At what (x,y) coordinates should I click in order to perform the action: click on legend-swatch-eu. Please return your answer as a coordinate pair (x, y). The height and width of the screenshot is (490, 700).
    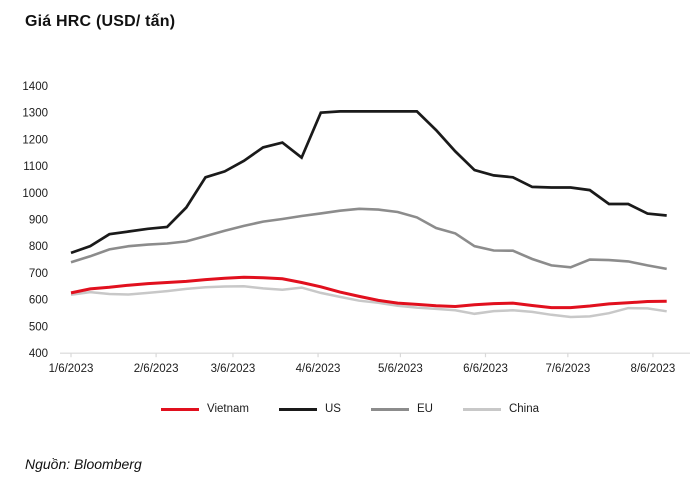
    Looking at the image, I should click on (389, 409).